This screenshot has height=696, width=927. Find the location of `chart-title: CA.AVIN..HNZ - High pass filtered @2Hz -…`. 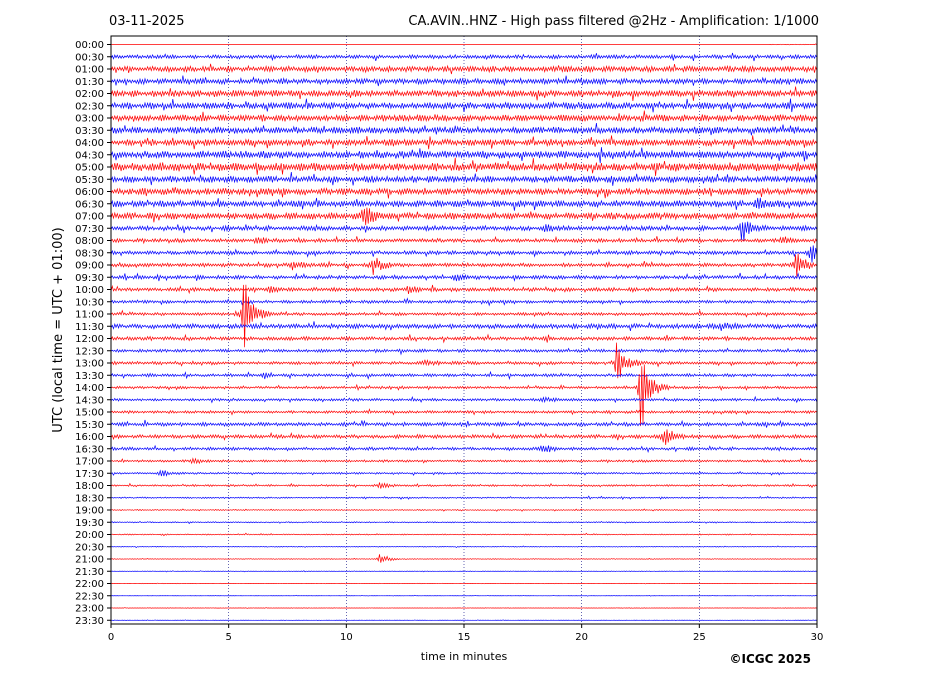

chart-title: CA.AVIN..HNZ - High pass filtered @2Hz -… is located at coordinates (613, 21).